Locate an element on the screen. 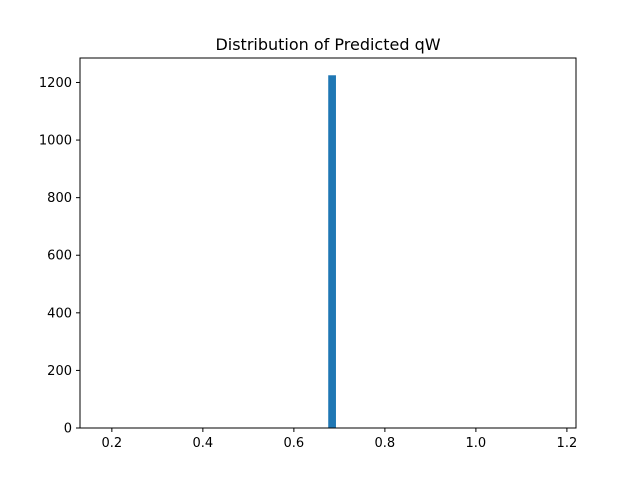 The width and height of the screenshot is (640, 485). x-tick-label: 1.2 is located at coordinates (567, 443).